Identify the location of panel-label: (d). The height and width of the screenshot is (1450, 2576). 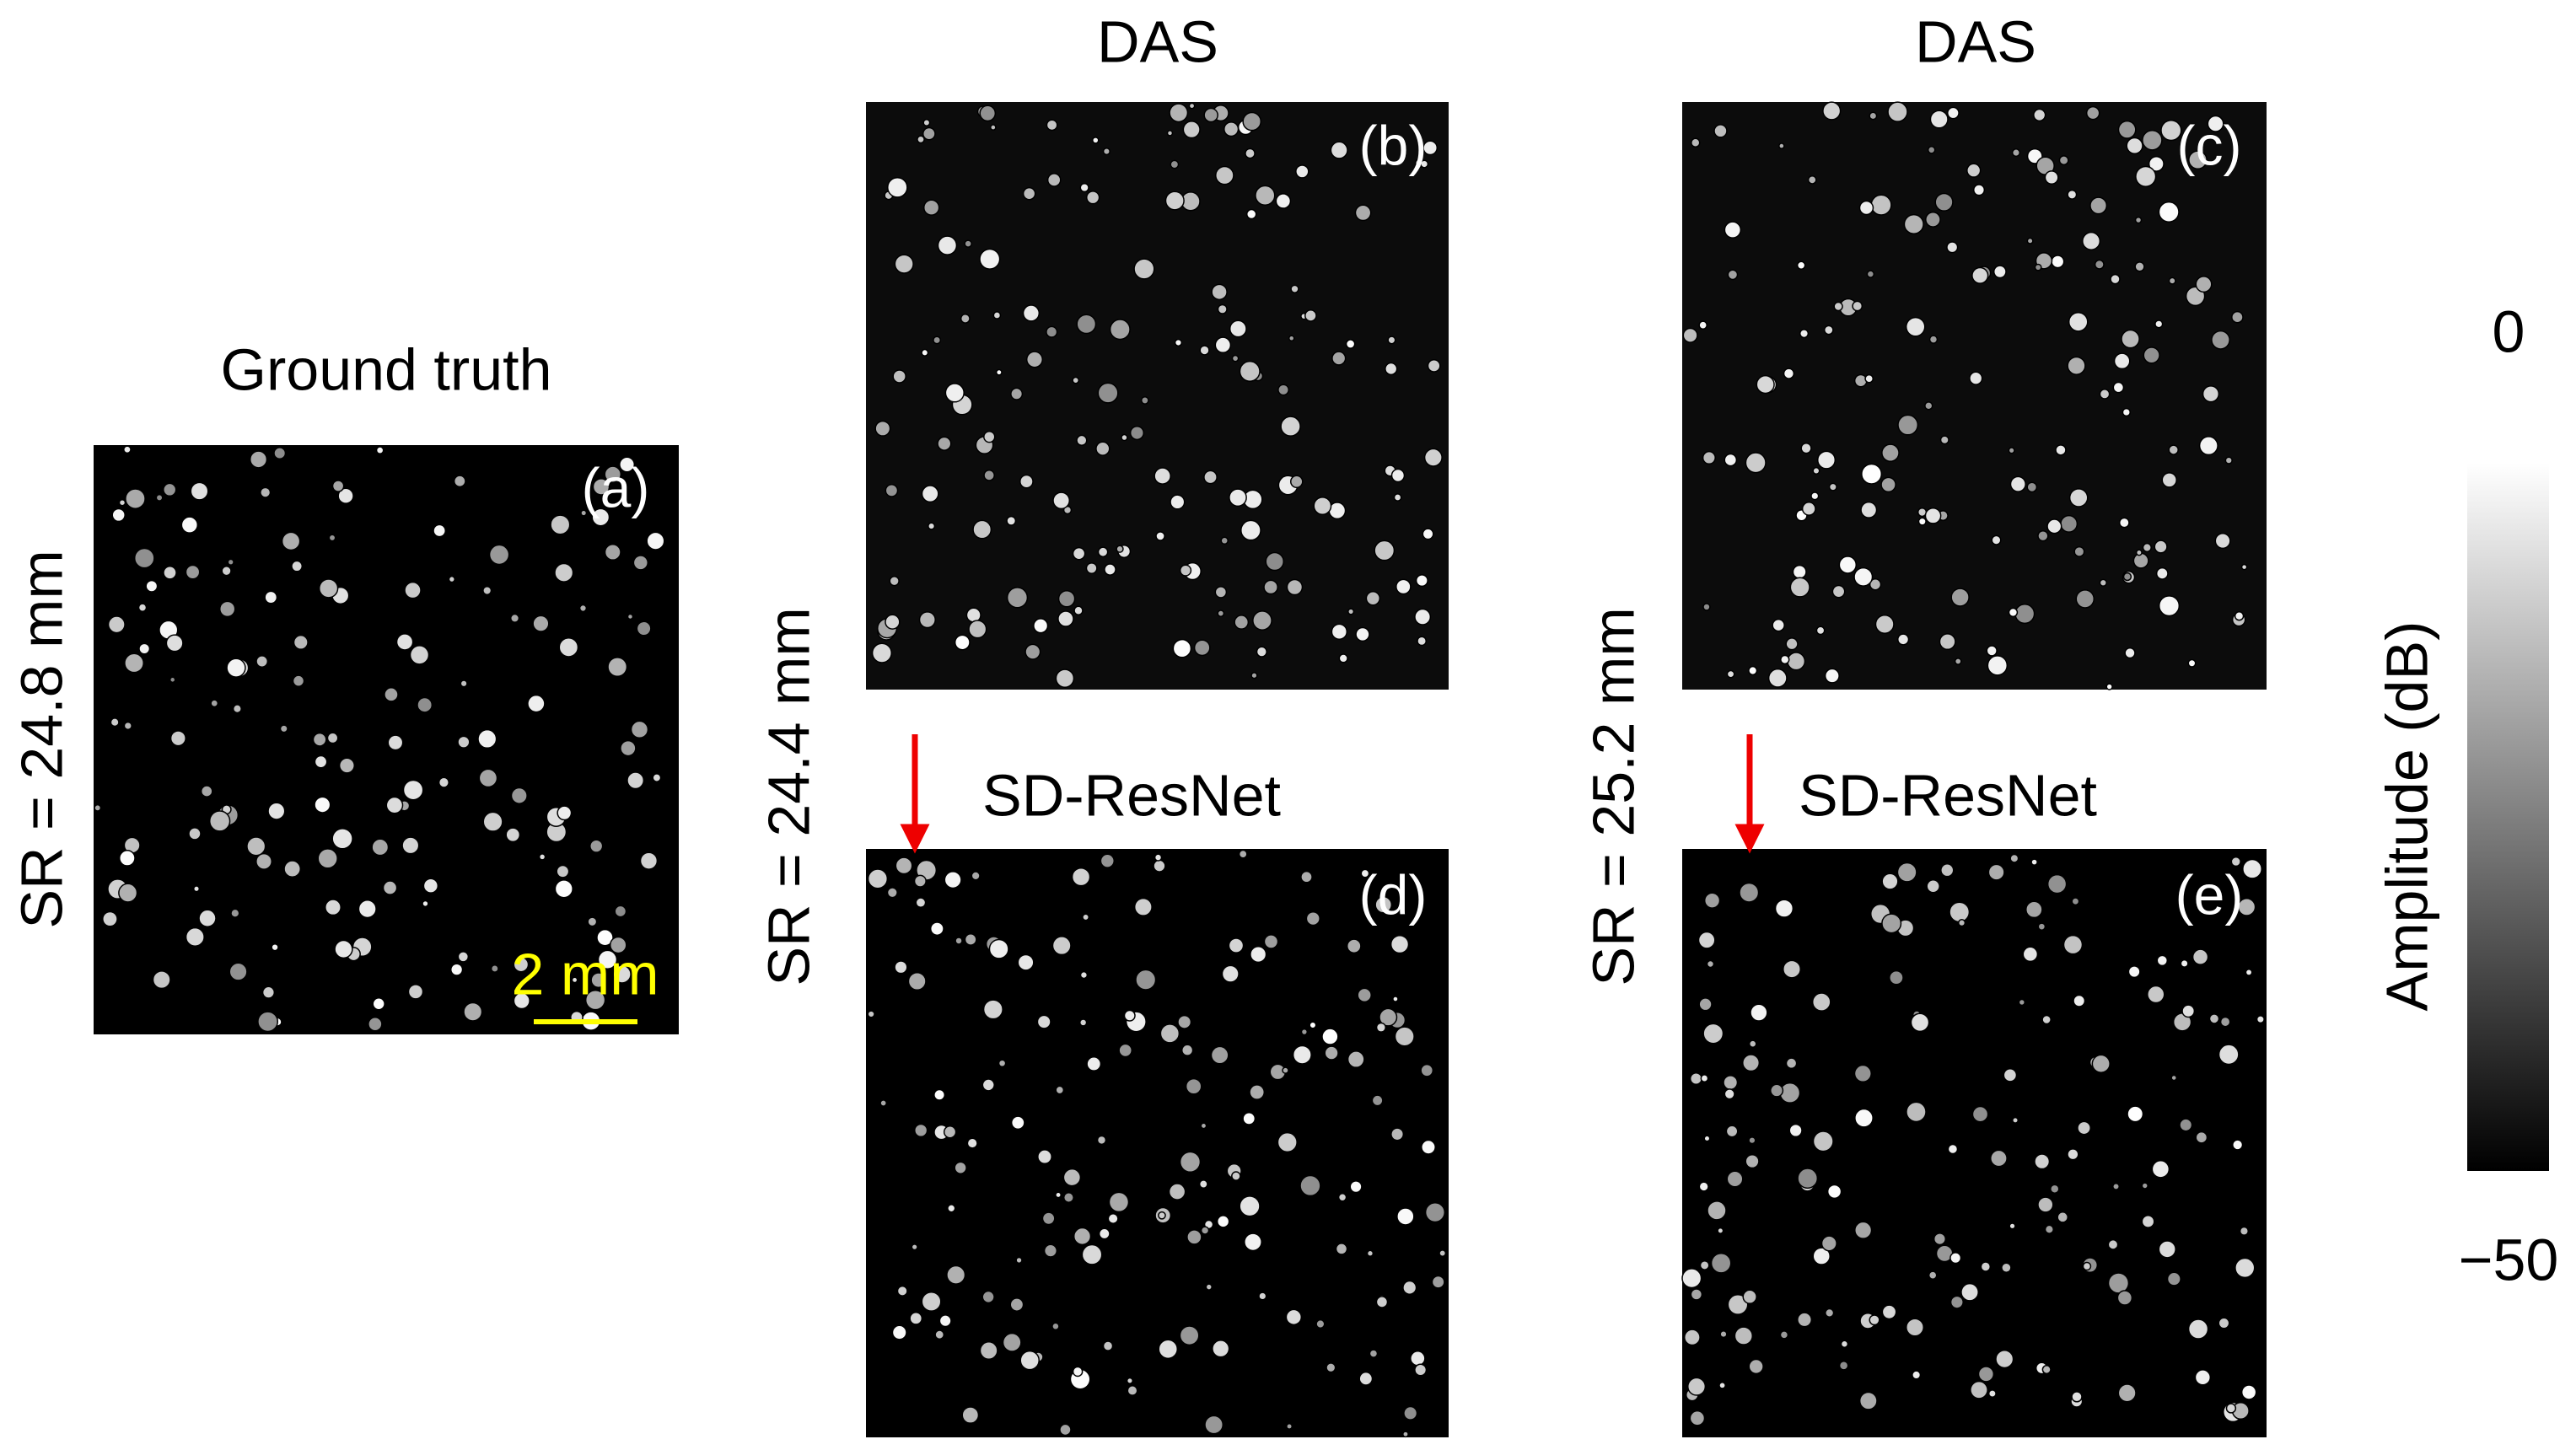
(1393, 895).